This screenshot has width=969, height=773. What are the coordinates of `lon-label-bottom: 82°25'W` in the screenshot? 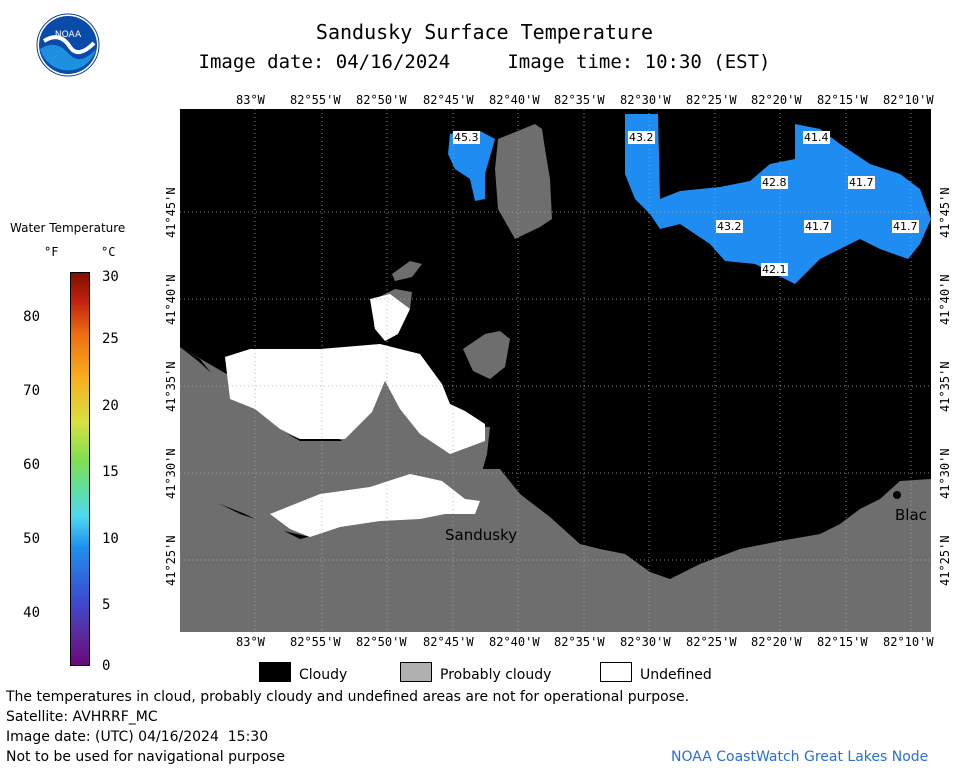 It's located at (711, 642).